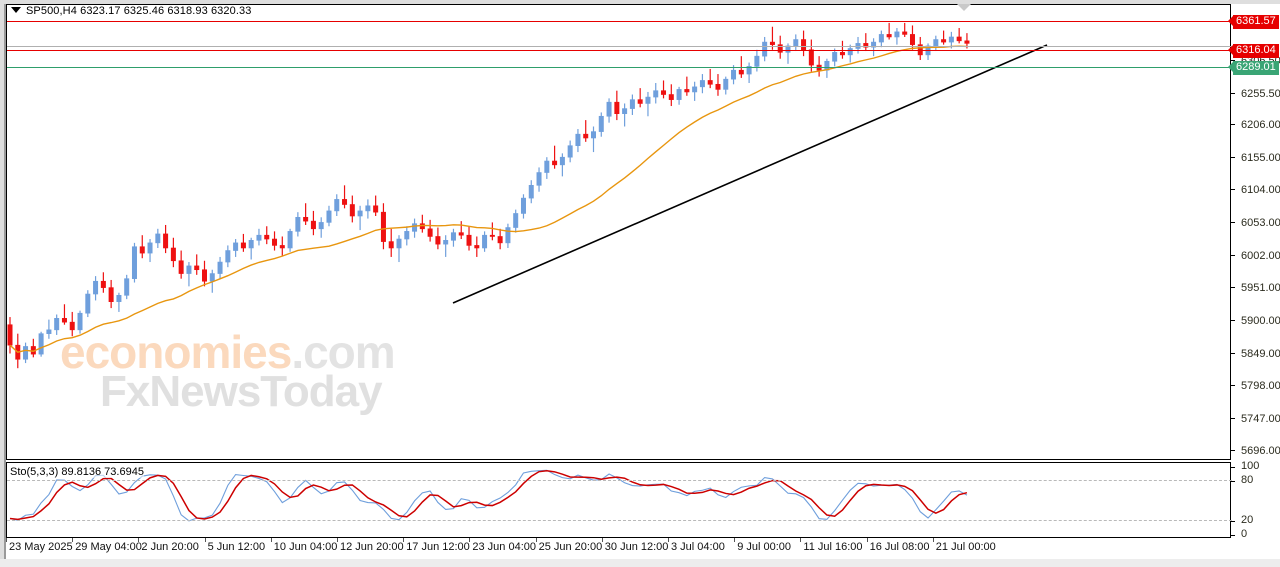  What do you see at coordinates (170, 547) in the screenshot?
I see `time-axis-label: 2 Jun 20:00` at bounding box center [170, 547].